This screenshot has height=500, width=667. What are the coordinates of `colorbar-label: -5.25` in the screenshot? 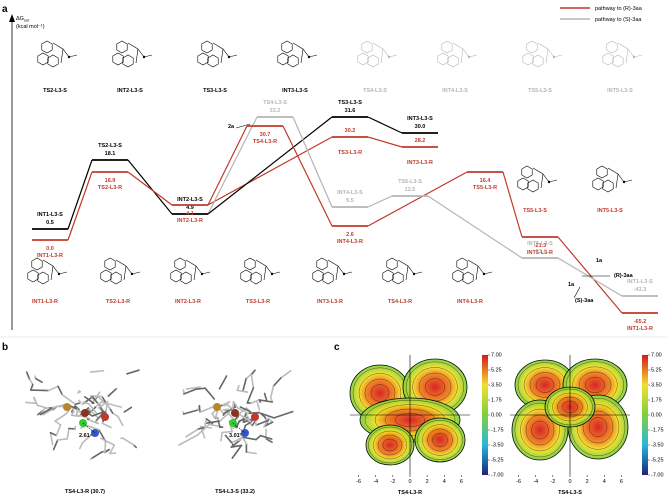 It's located at (497, 461).